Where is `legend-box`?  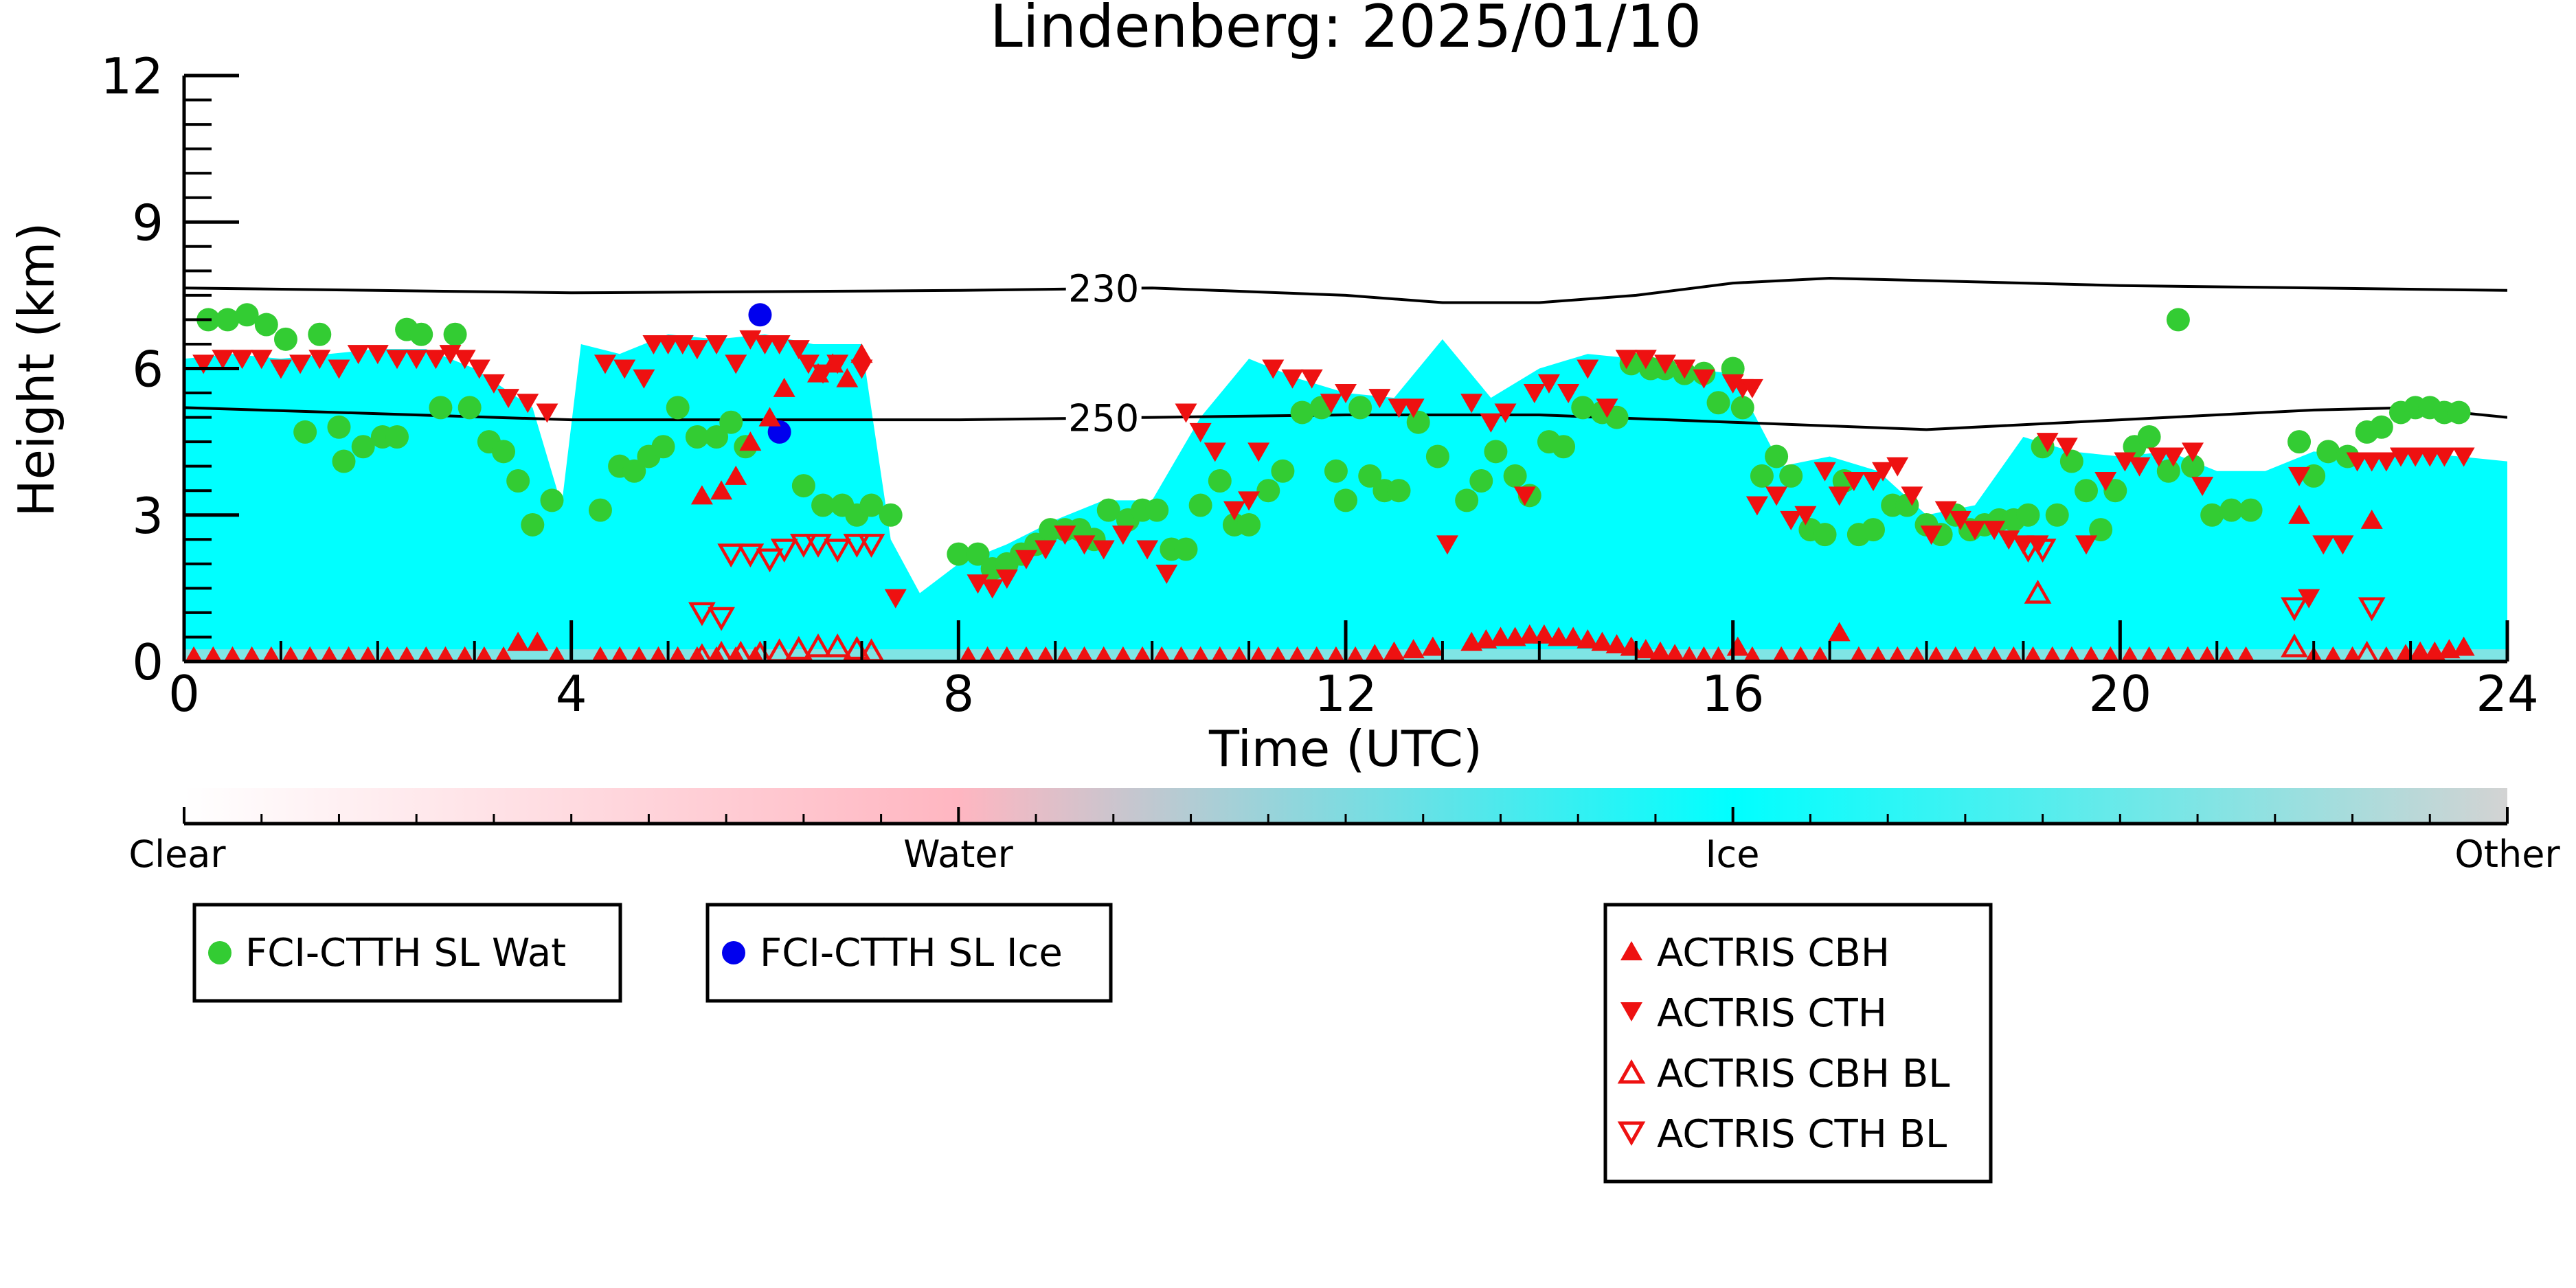
legend-box is located at coordinates (407, 953).